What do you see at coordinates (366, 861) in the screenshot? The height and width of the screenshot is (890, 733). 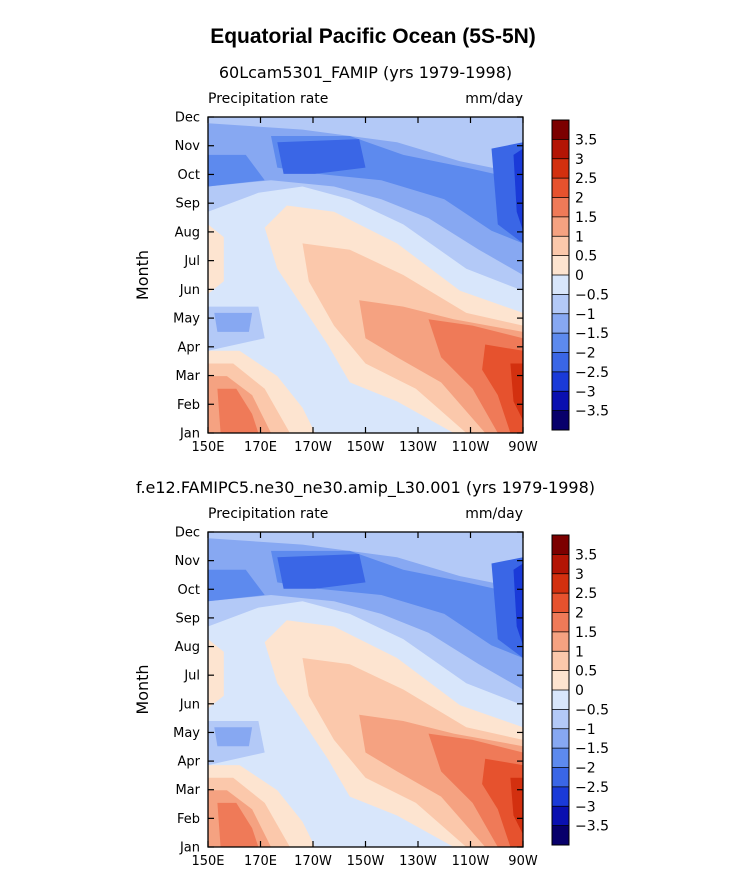 I see `x-tick-label: 150W` at bounding box center [366, 861].